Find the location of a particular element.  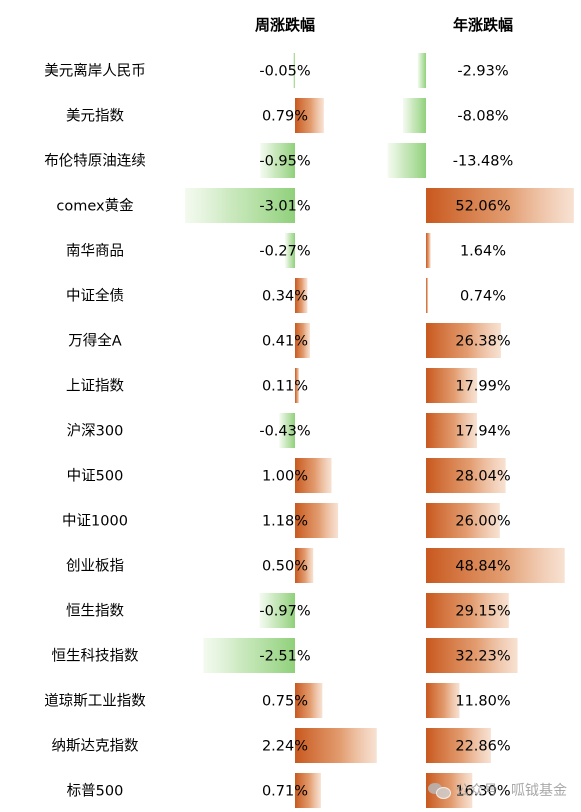

weekly-value-label: -3.01% is located at coordinates (284, 207).